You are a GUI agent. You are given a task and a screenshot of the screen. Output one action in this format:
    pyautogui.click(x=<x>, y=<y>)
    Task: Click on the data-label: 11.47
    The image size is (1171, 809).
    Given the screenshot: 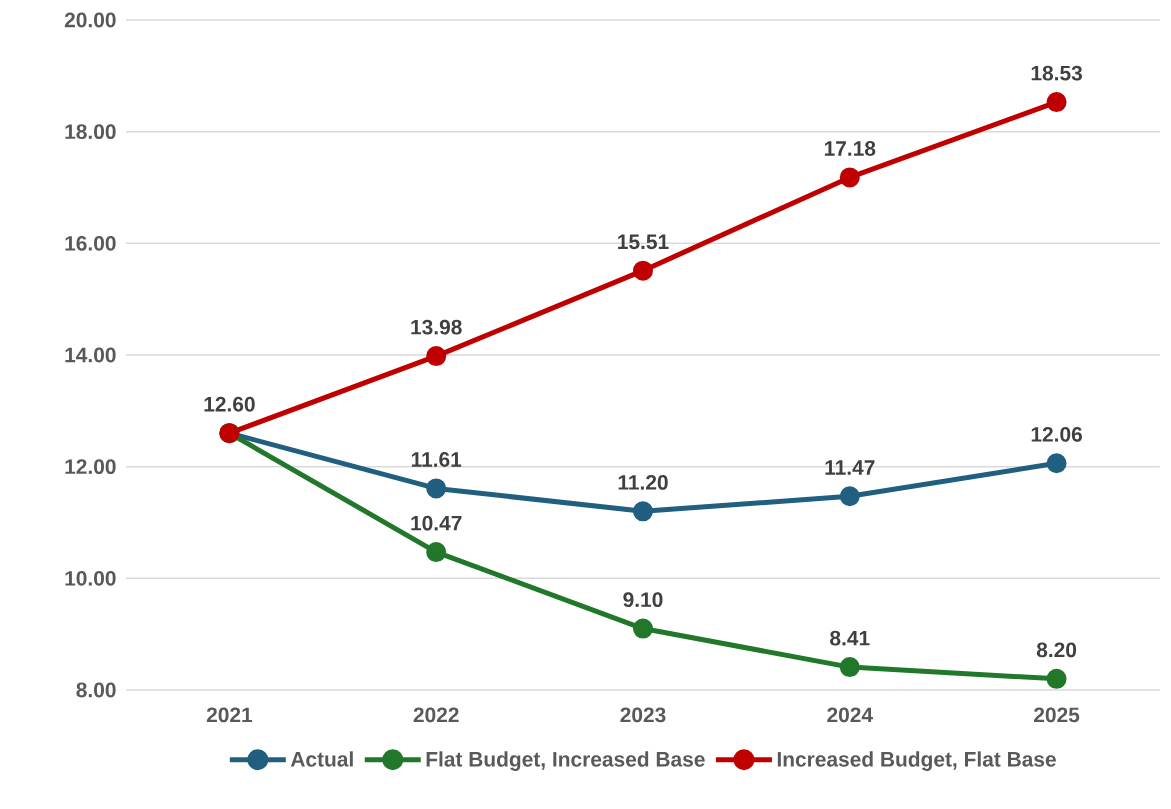 What is the action you would take?
    pyautogui.click(x=850, y=467)
    